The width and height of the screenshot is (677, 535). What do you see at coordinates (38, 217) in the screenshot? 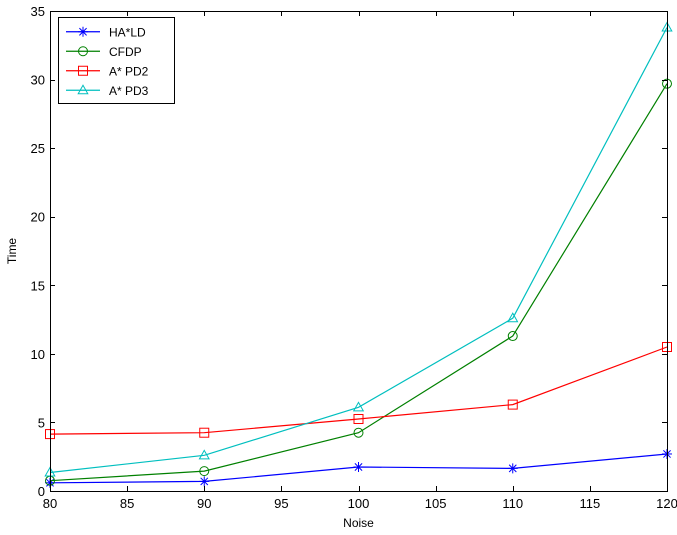
I see `y-tick-label: 20` at bounding box center [38, 217].